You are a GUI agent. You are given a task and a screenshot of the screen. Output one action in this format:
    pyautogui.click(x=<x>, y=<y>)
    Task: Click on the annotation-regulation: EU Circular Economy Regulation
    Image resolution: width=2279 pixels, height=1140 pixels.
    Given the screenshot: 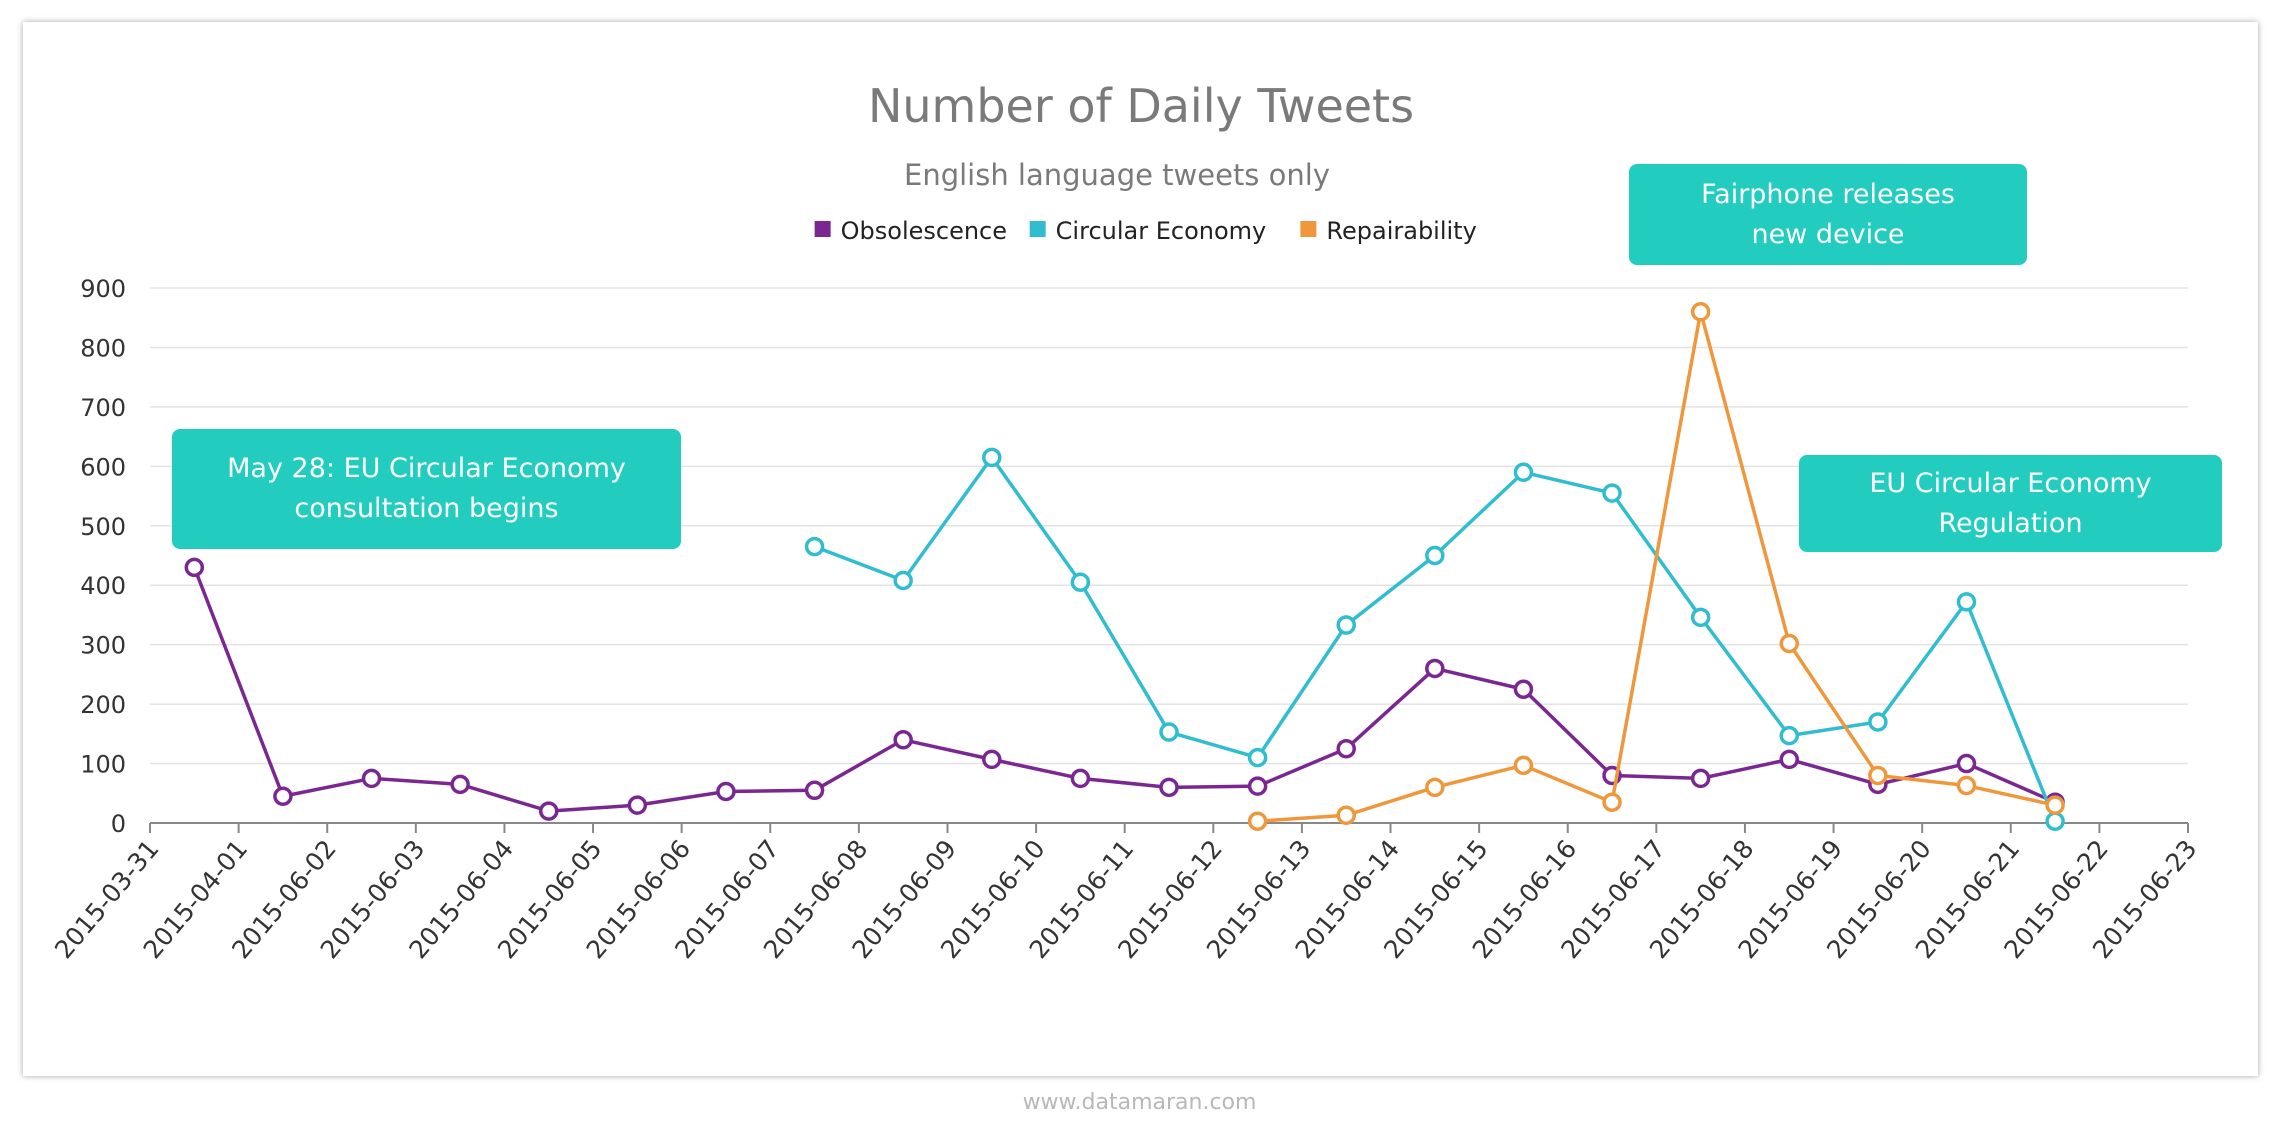 What is the action you would take?
    pyautogui.click(x=2010, y=503)
    